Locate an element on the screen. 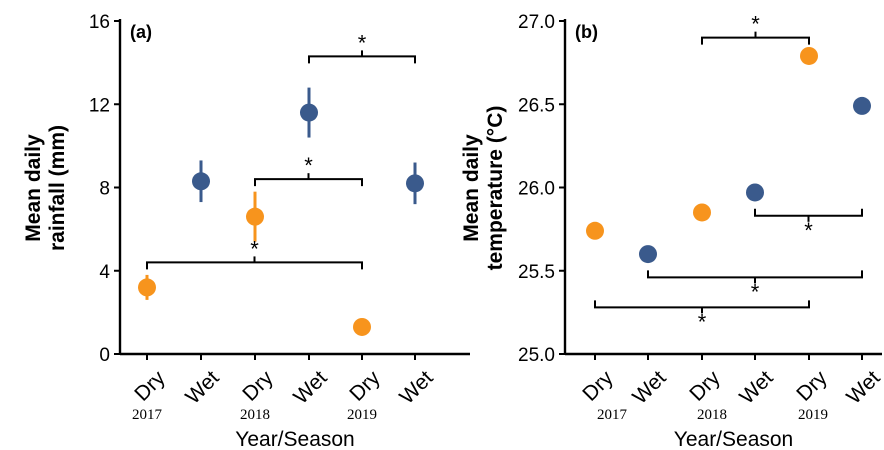 This screenshot has height=450, width=884. y-tick-label: 12 is located at coordinates (99, 105).